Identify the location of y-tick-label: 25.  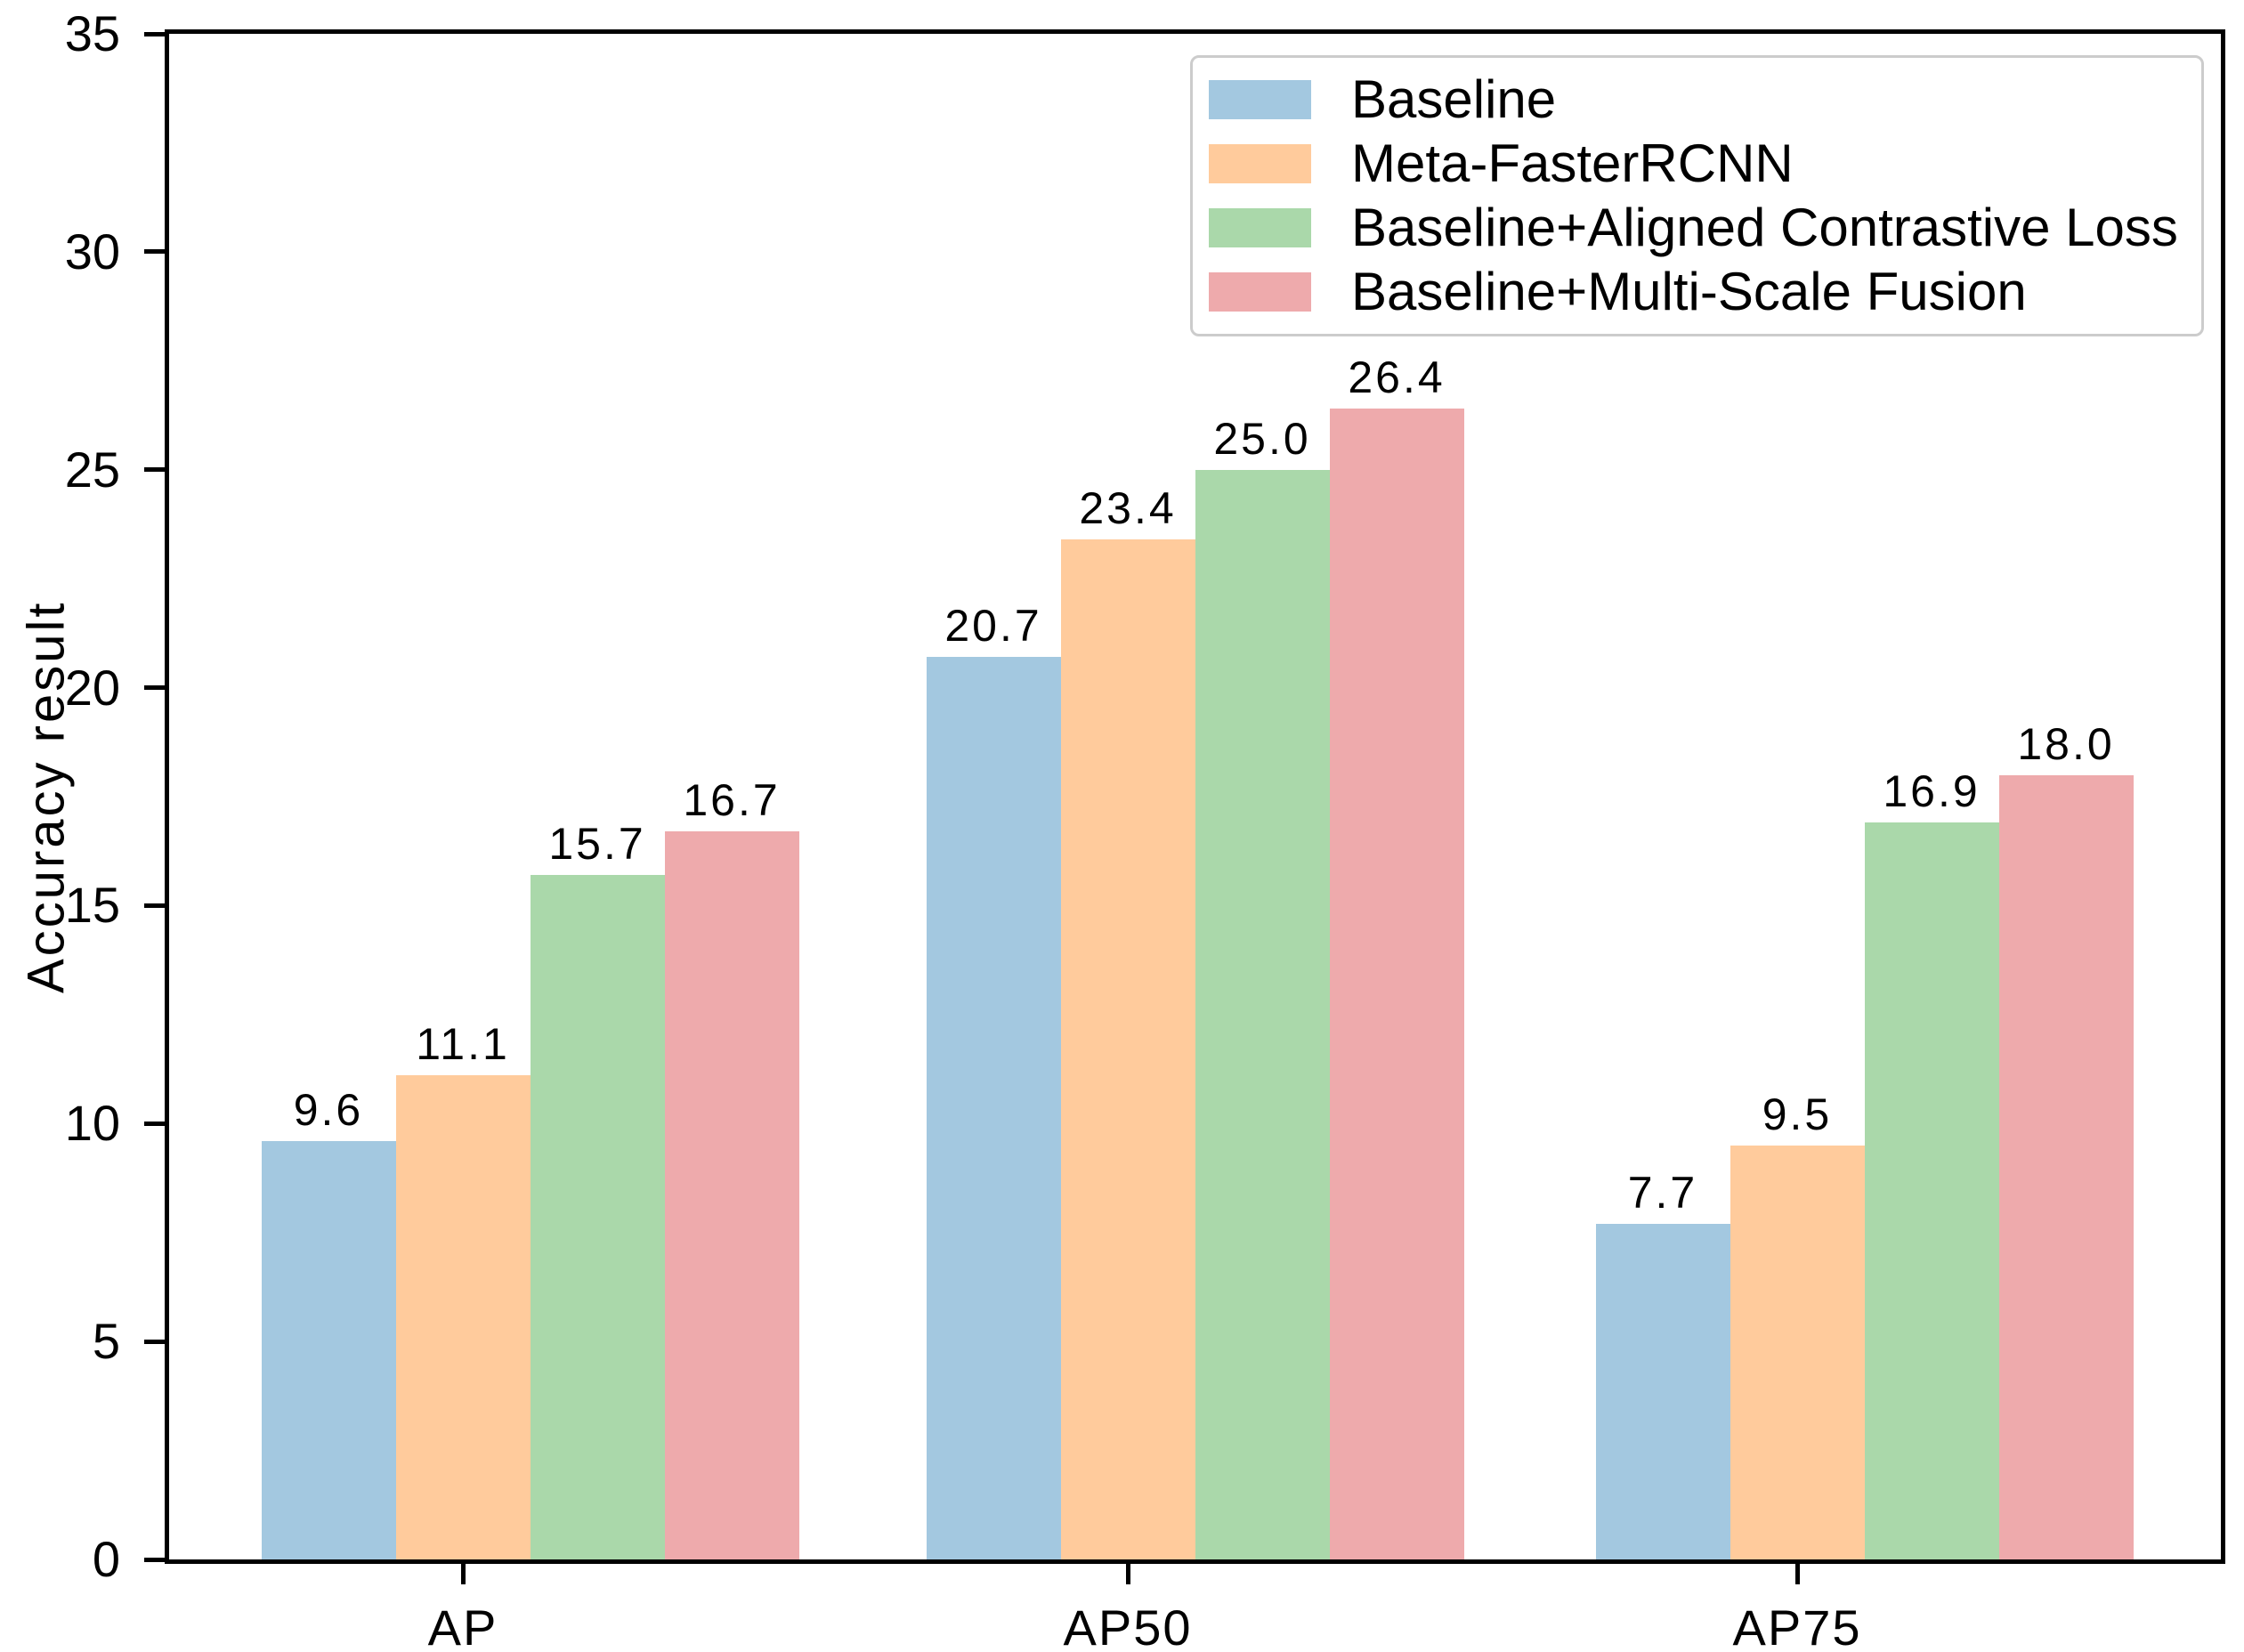
(92, 469).